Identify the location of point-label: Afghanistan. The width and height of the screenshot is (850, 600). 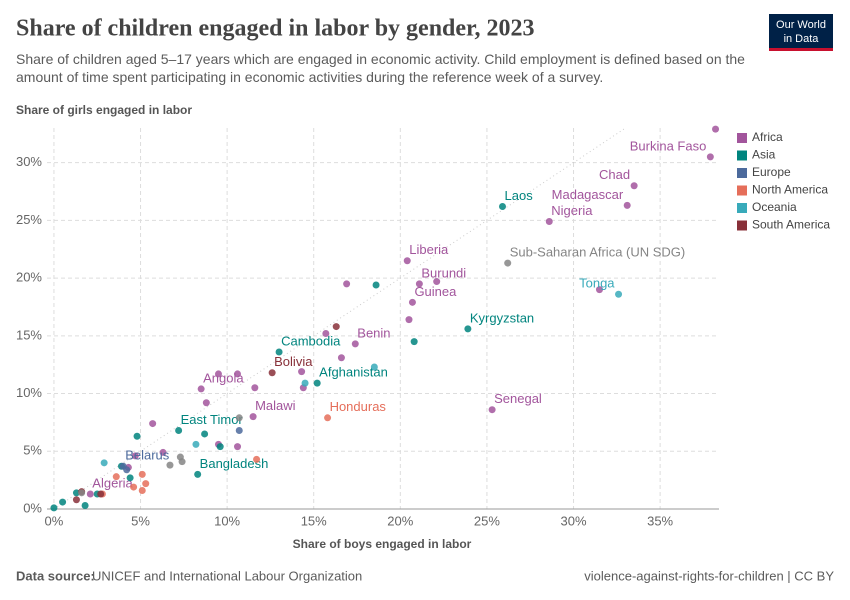
(353, 372).